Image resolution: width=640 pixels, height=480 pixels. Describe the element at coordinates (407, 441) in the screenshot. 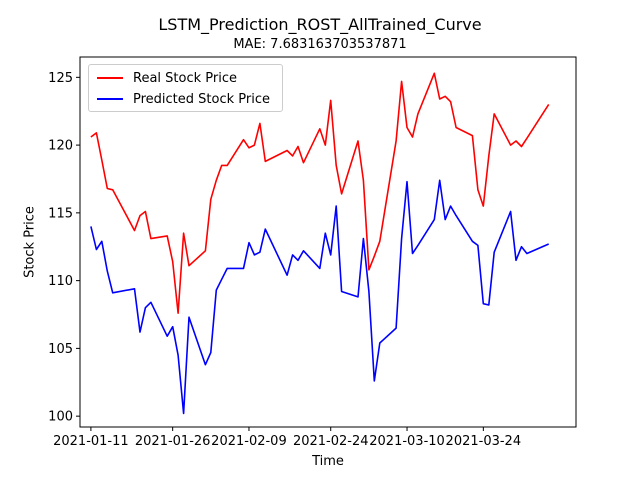

I see `x-tick-label: 2021-03-10` at that location.